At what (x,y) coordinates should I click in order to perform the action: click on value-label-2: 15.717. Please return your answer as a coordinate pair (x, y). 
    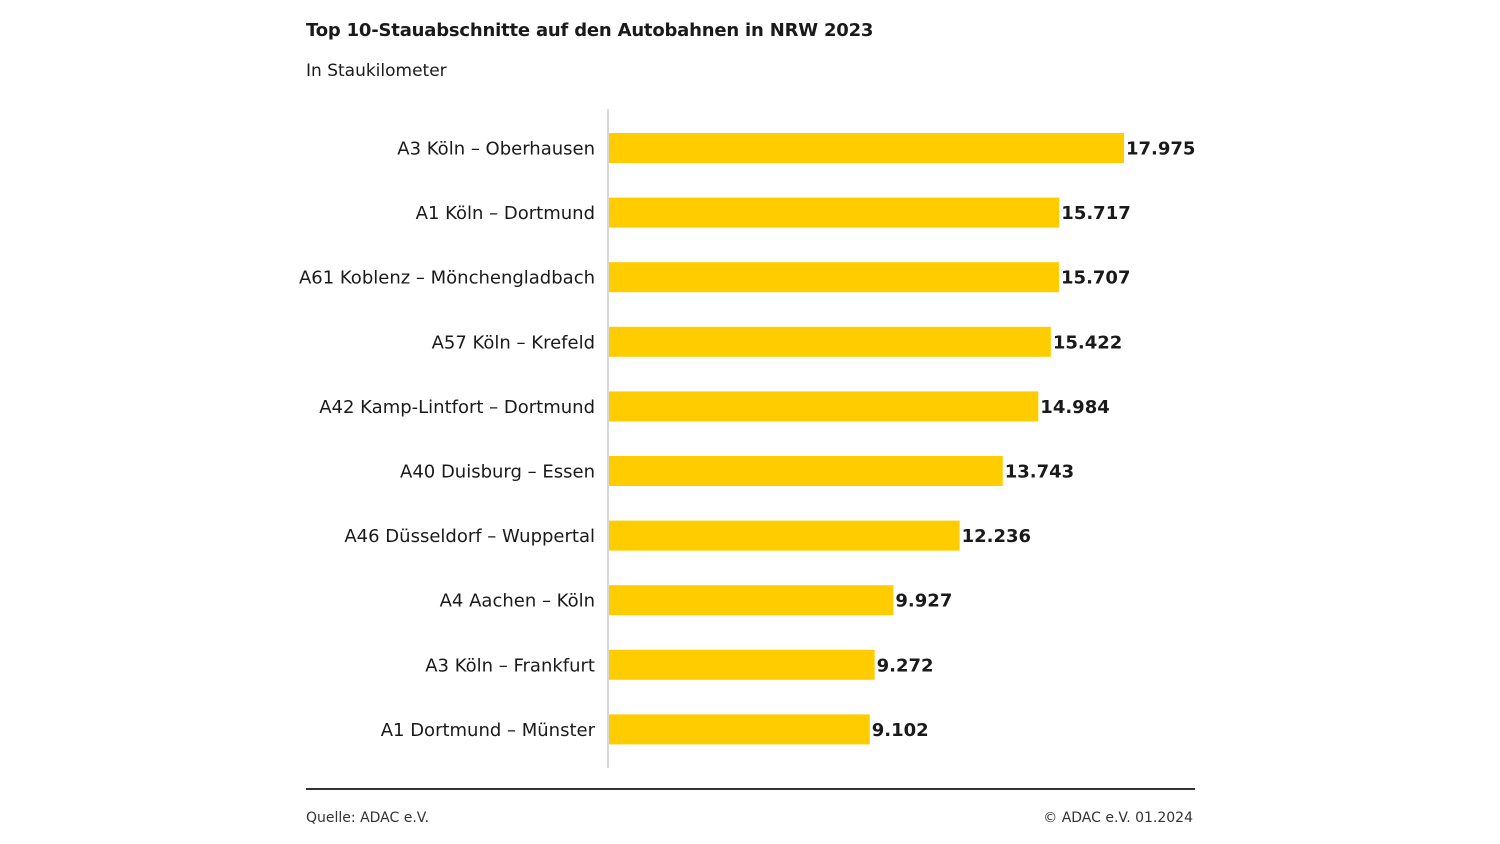
    Looking at the image, I should click on (1095, 213).